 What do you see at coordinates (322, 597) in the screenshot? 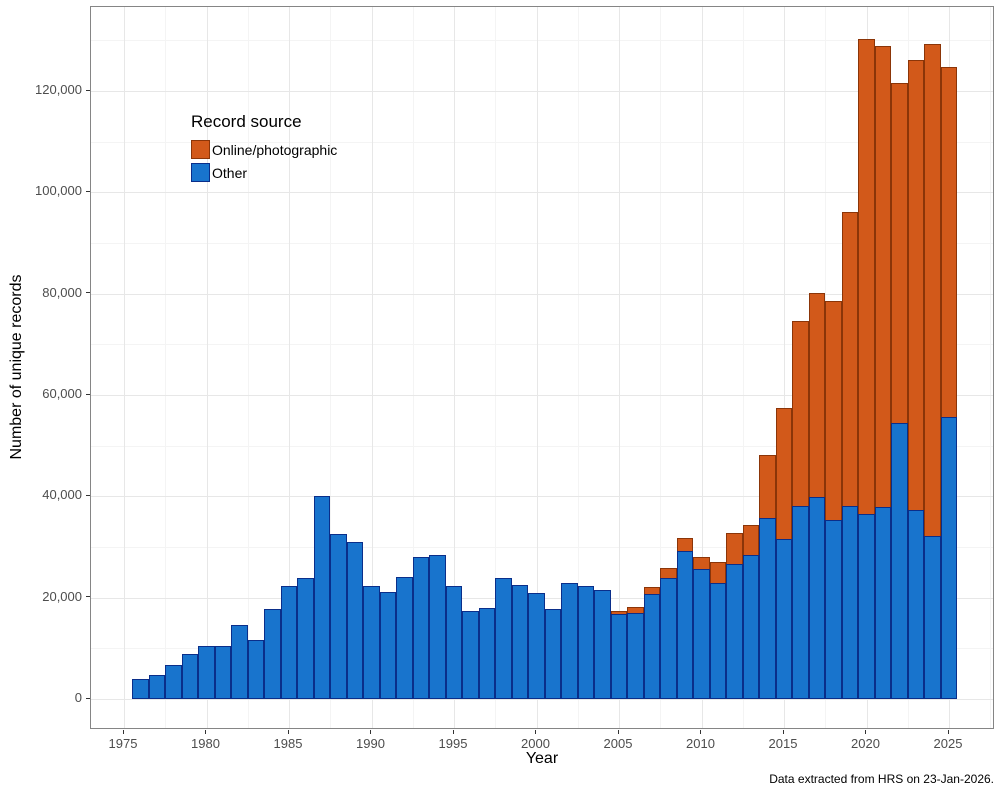
I see `bar-segment-other-1987` at bounding box center [322, 597].